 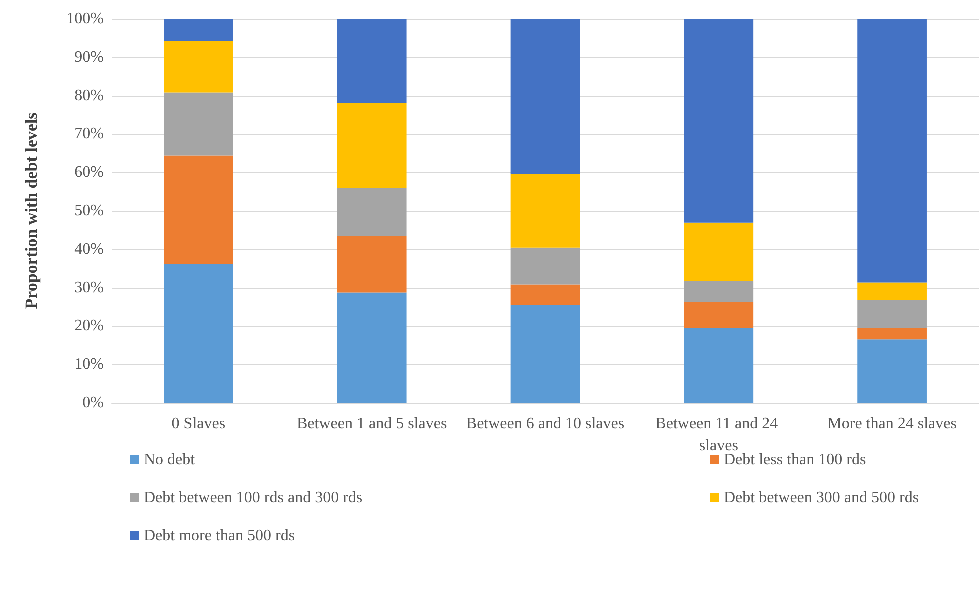 I want to click on y-tick-label: 10%, so click(x=89, y=365).